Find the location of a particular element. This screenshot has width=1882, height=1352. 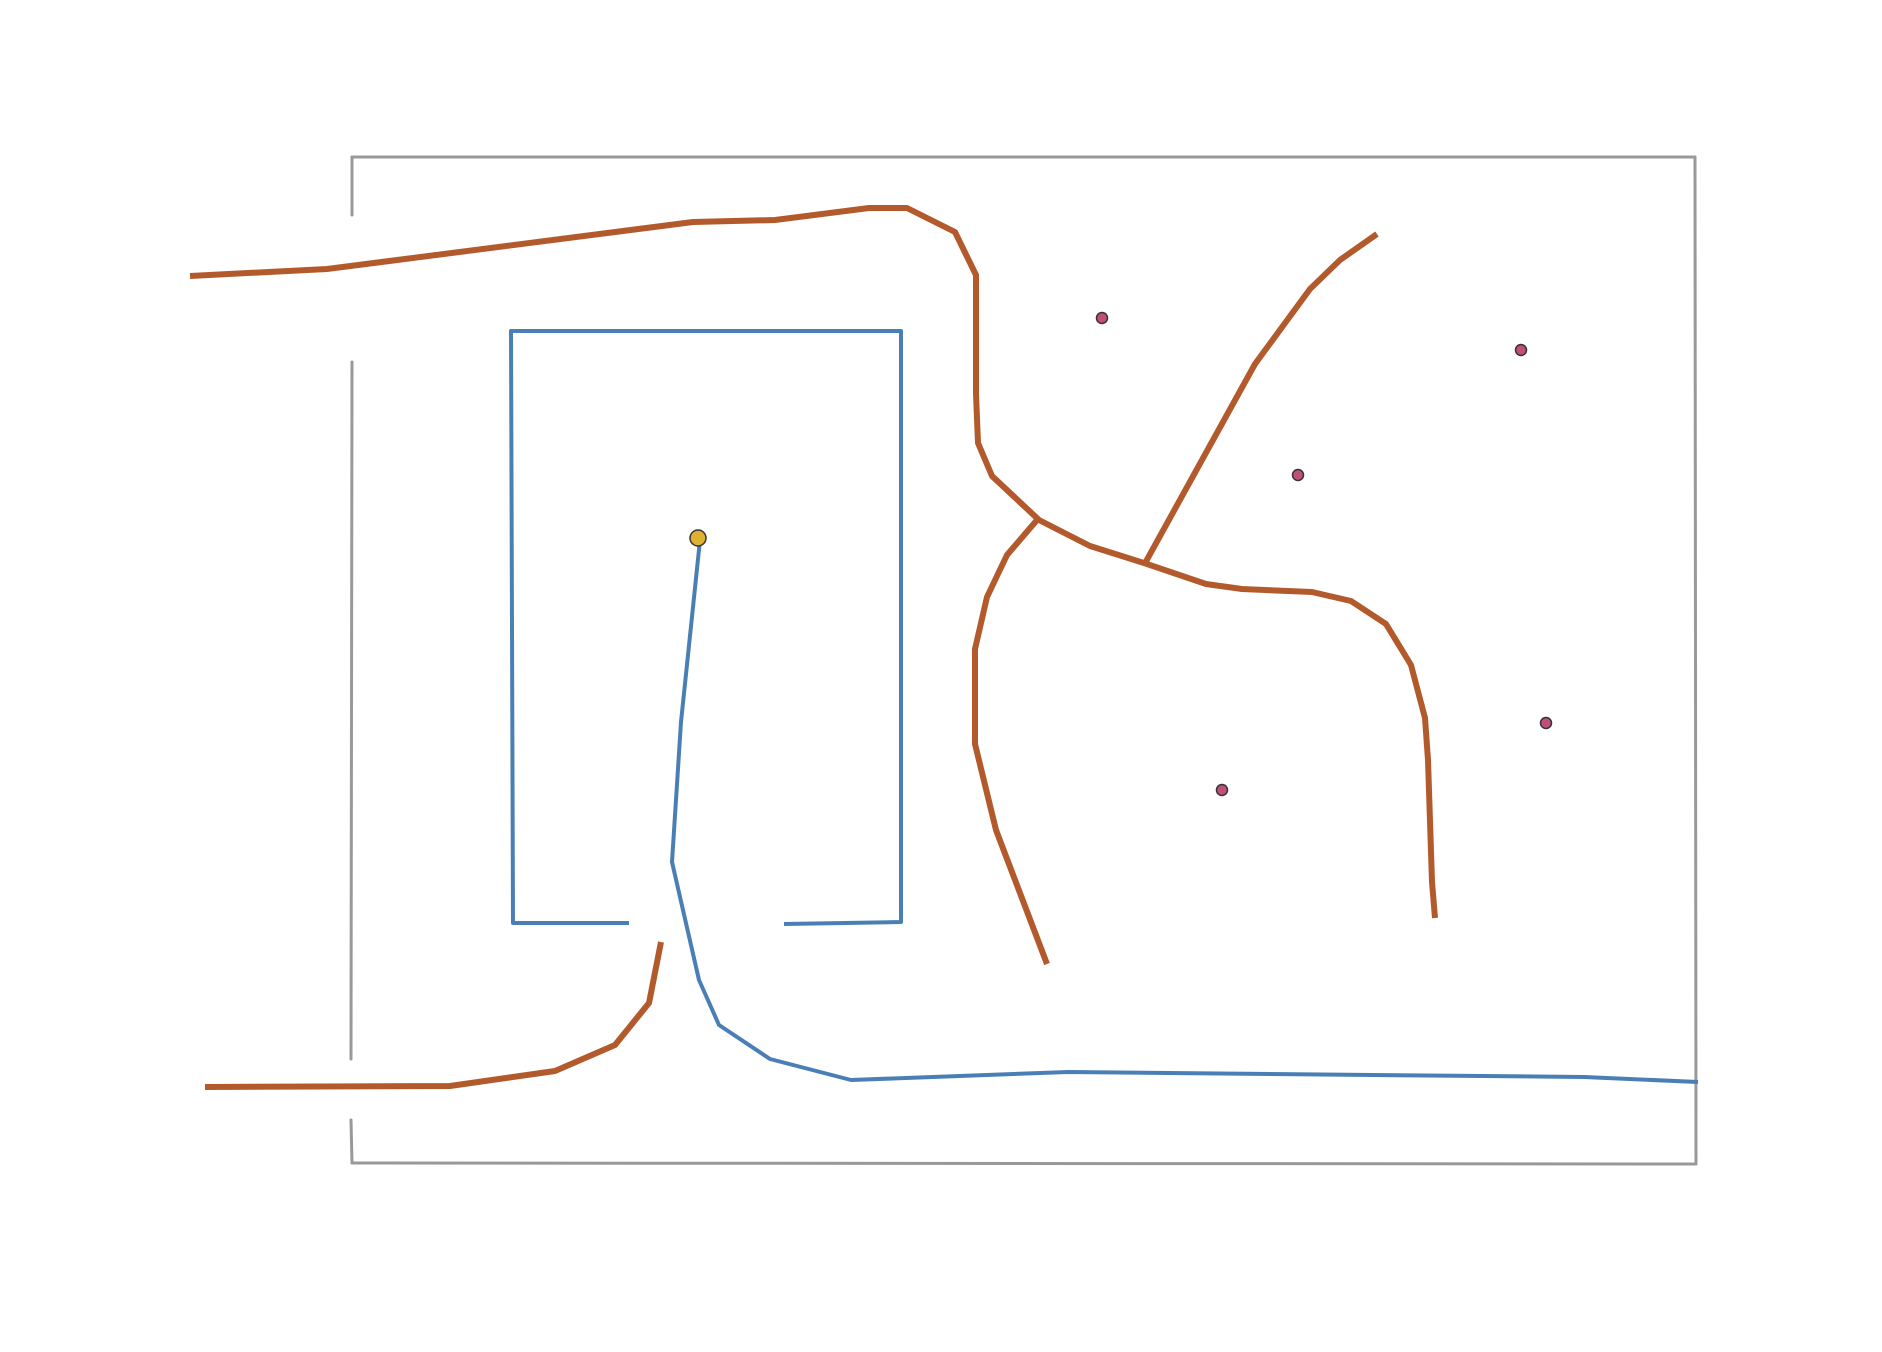

road-northeast is located at coordinates (1260, 399).